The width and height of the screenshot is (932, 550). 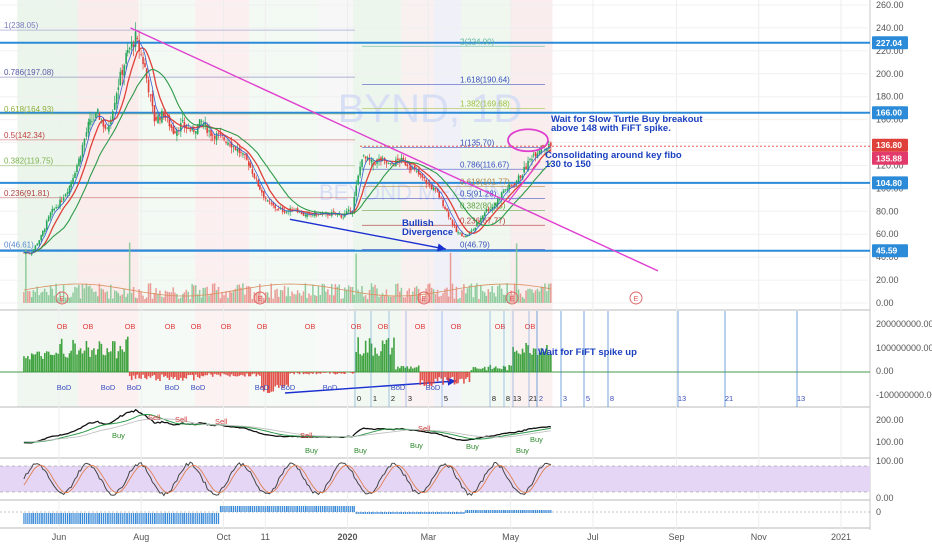 What do you see at coordinates (435, 479) in the screenshot?
I see `stochastic-pane` at bounding box center [435, 479].